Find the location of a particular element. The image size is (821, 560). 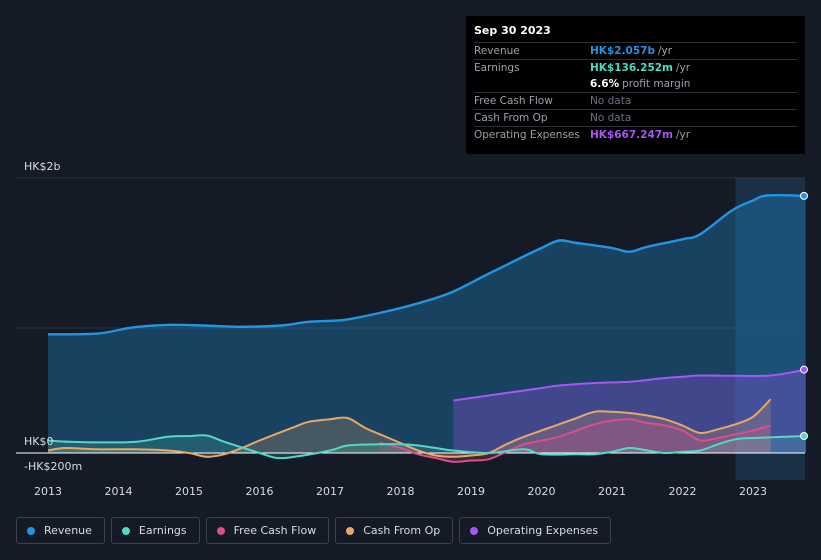

x-tick-label: 2020 is located at coordinates (542, 491).